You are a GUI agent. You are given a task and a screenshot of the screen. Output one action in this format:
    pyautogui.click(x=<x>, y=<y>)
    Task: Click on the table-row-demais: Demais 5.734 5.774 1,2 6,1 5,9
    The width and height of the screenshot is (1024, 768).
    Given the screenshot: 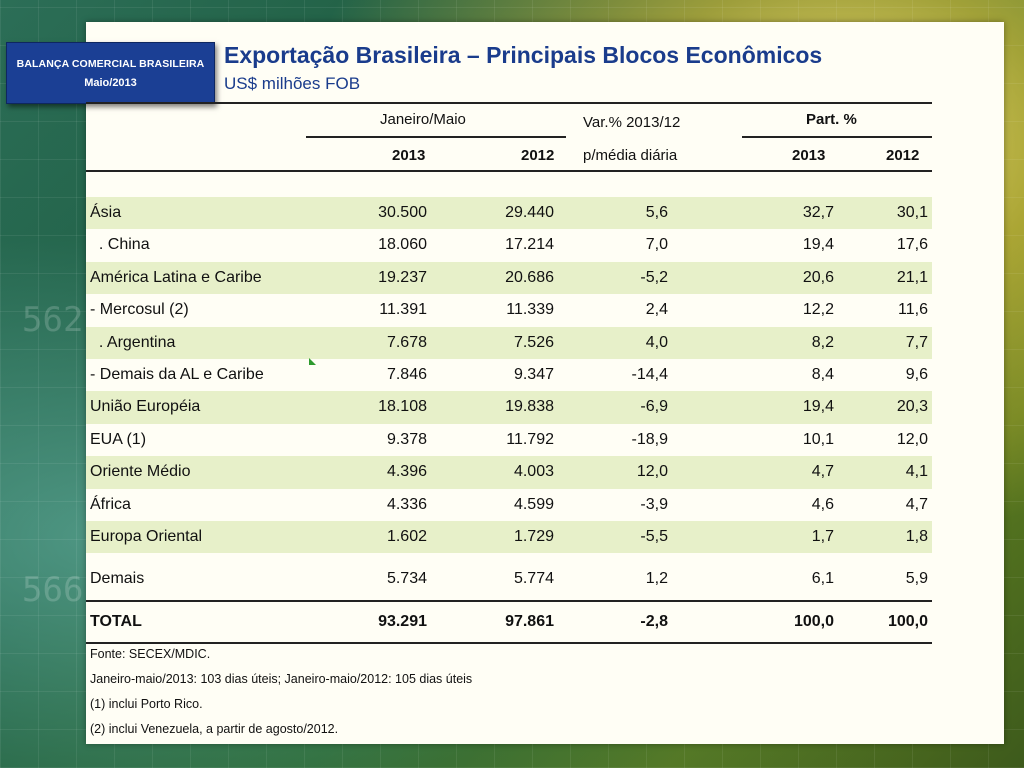 What is the action you would take?
    pyautogui.click(x=509, y=579)
    